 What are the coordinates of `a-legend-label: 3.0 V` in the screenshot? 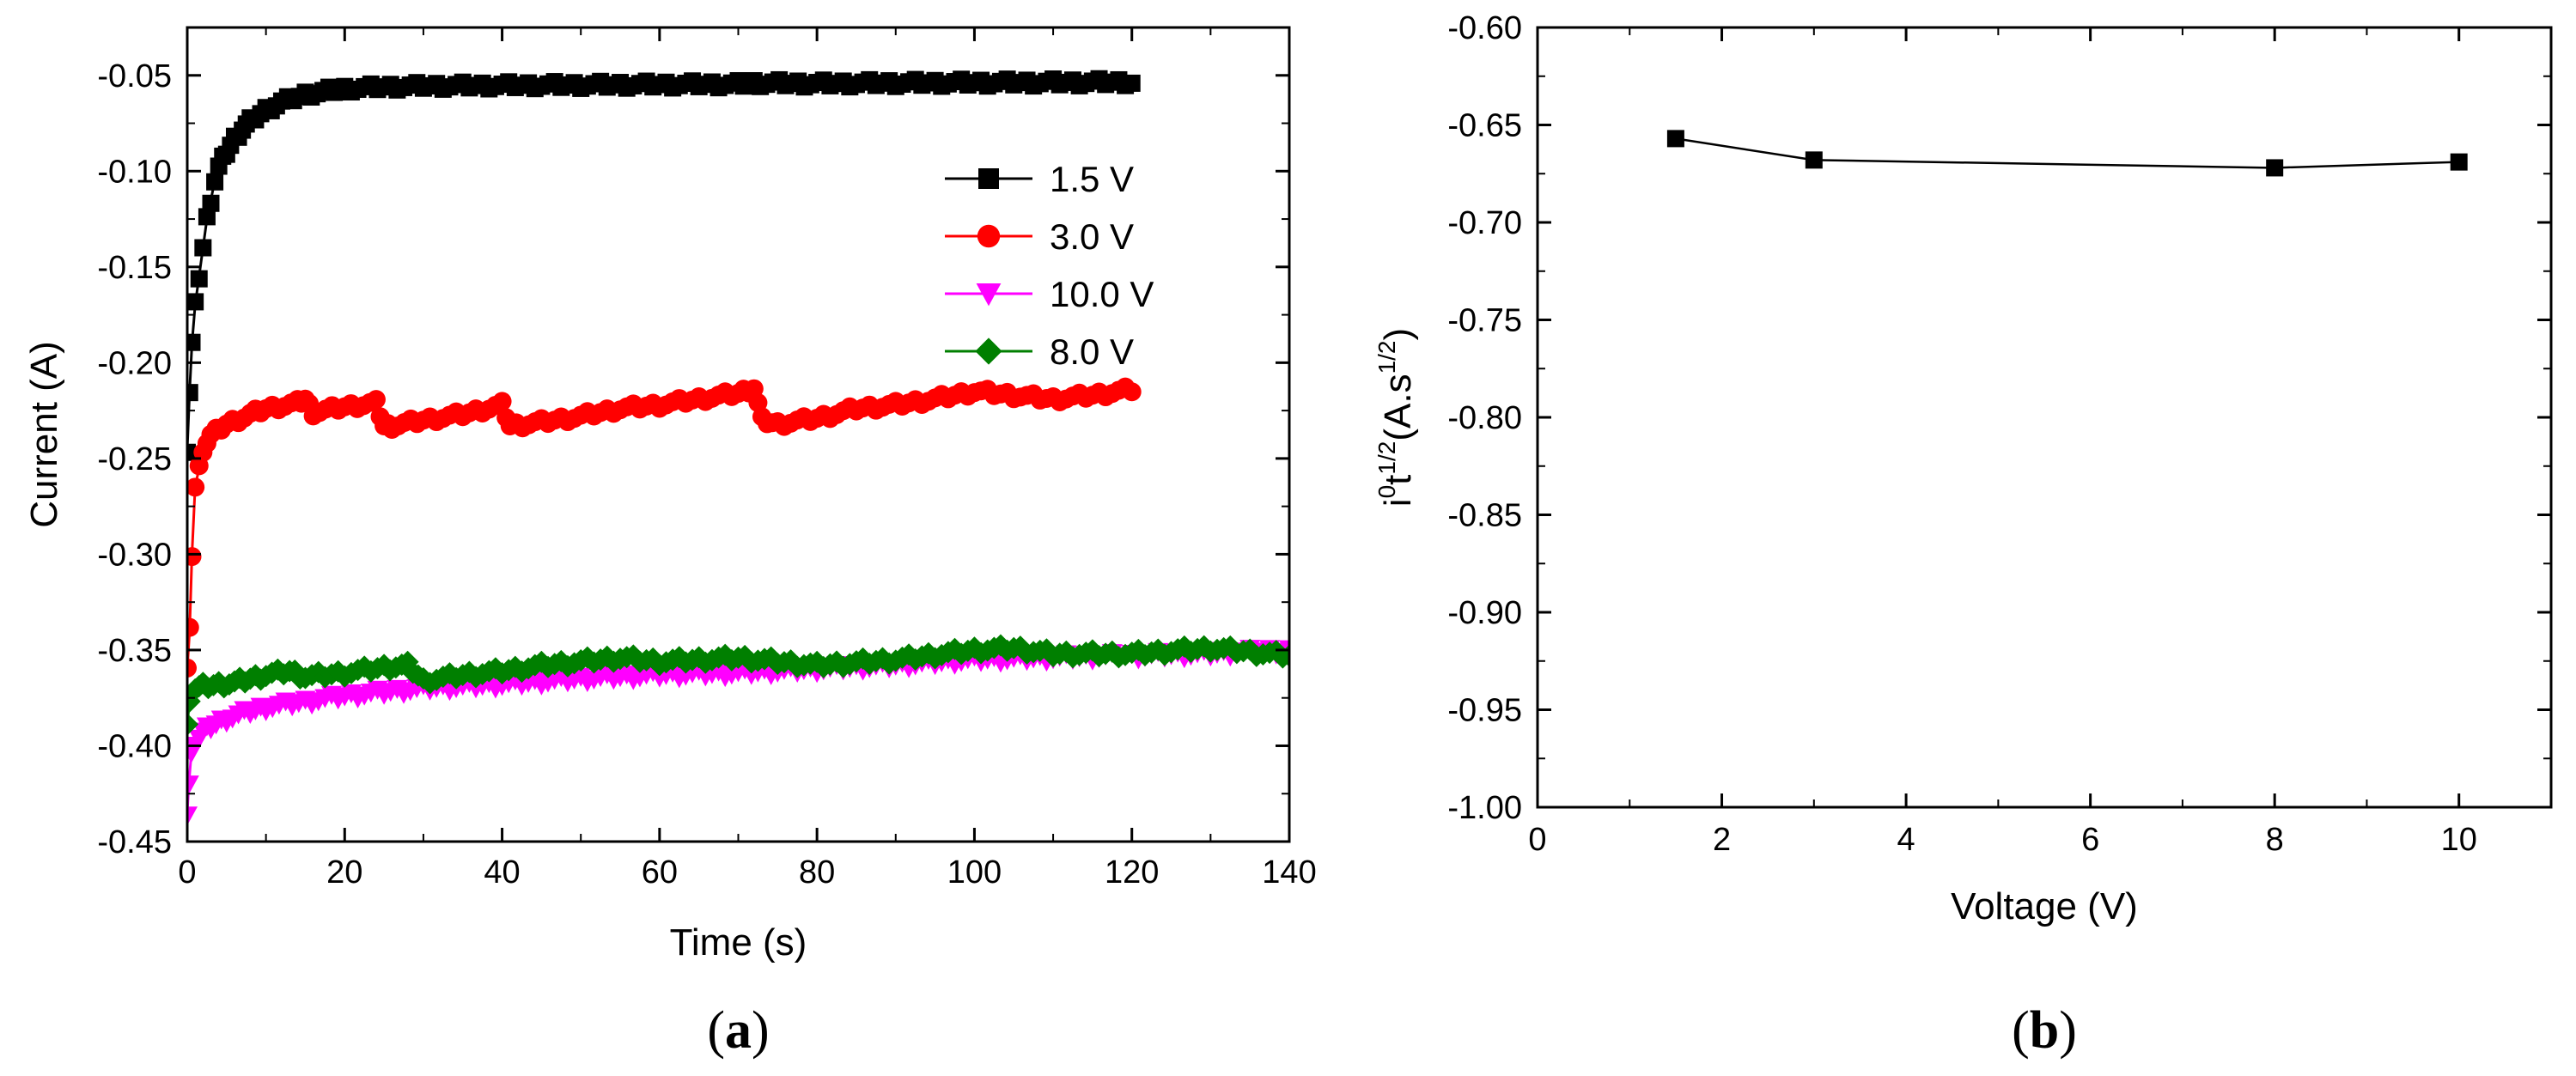 It's located at (1092, 237).